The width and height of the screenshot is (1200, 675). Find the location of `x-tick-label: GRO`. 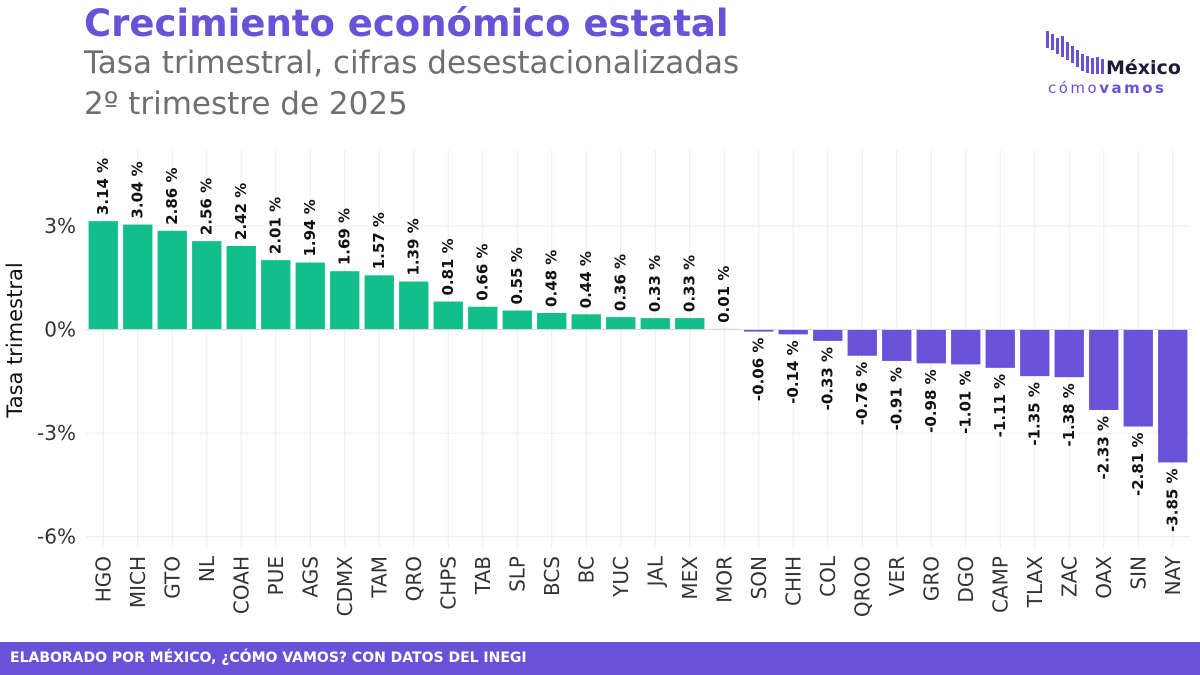

x-tick-label: GRO is located at coordinates (931, 578).